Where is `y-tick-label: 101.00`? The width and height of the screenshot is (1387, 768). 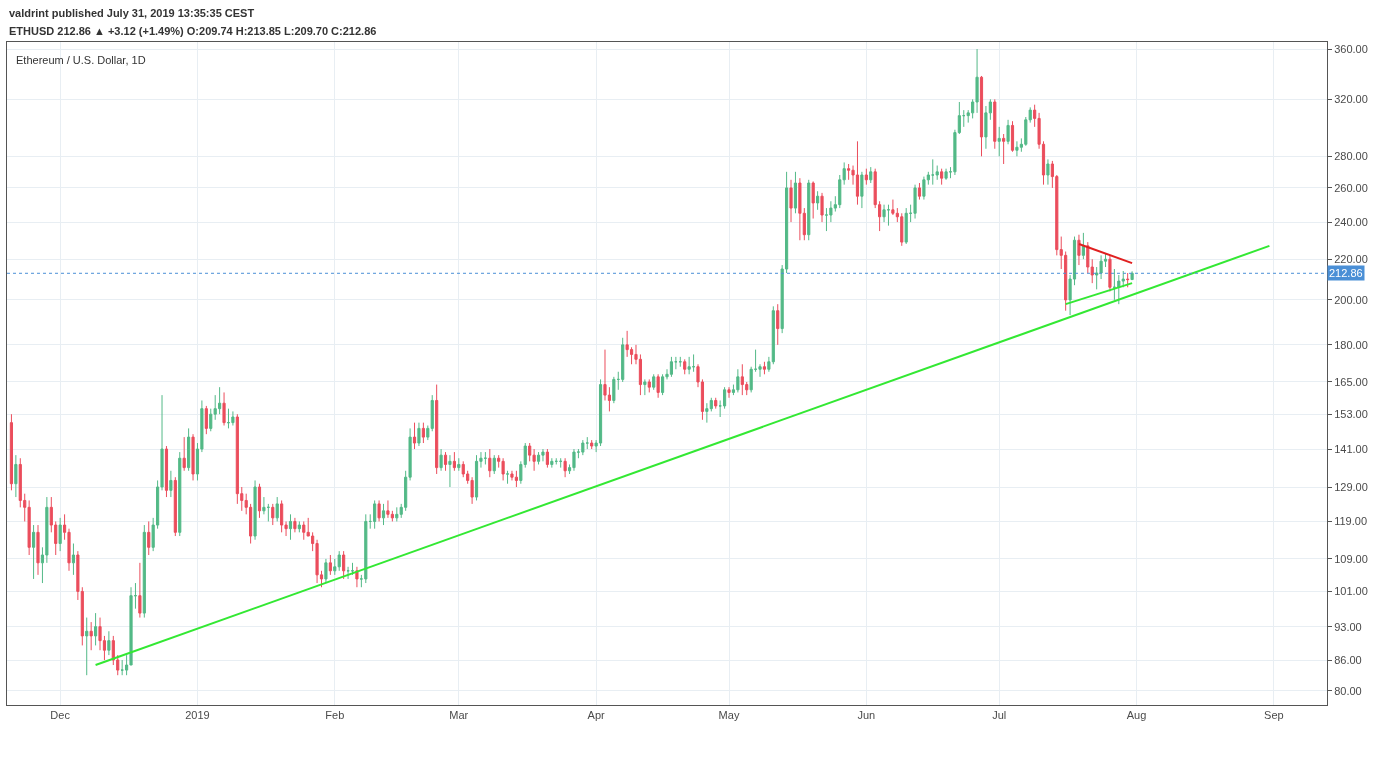 y-tick-label: 101.00 is located at coordinates (1351, 591).